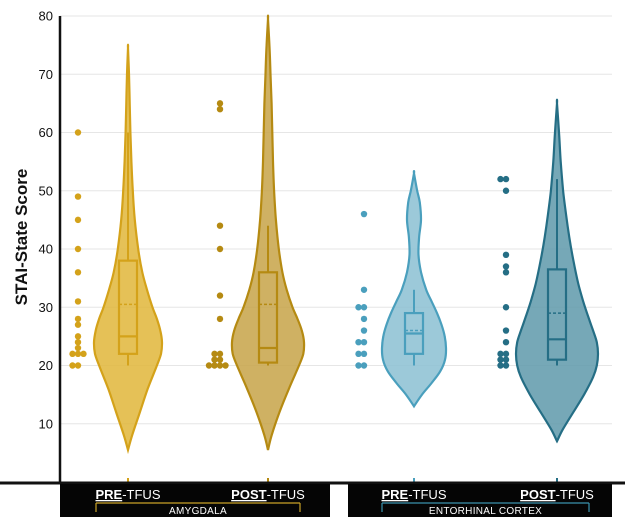  I want to click on y-axis-label: STAI-State Score, so click(21, 237).